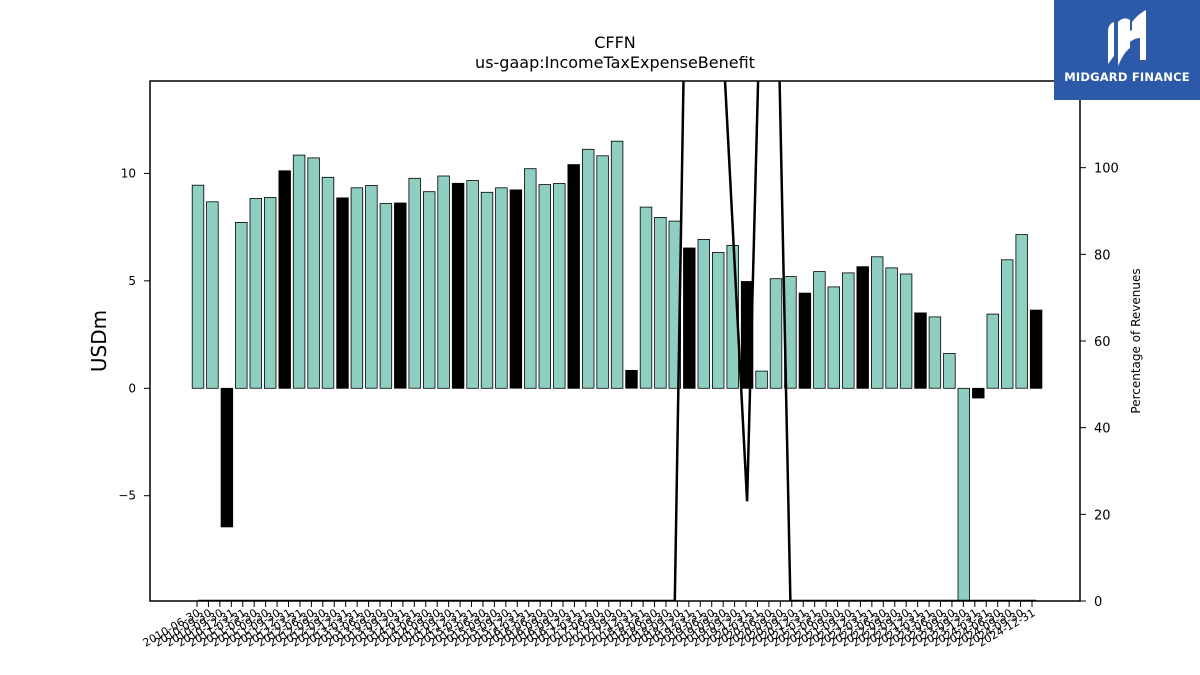  Describe the element at coordinates (1102, 429) in the screenshot. I see `y2-tick-label: 40` at that location.